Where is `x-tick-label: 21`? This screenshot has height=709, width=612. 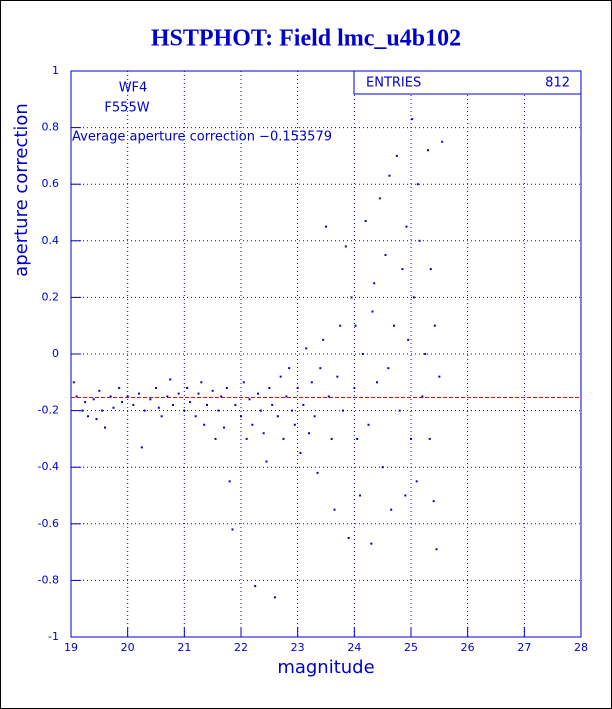
x-tick-label: 21 is located at coordinates (184, 647).